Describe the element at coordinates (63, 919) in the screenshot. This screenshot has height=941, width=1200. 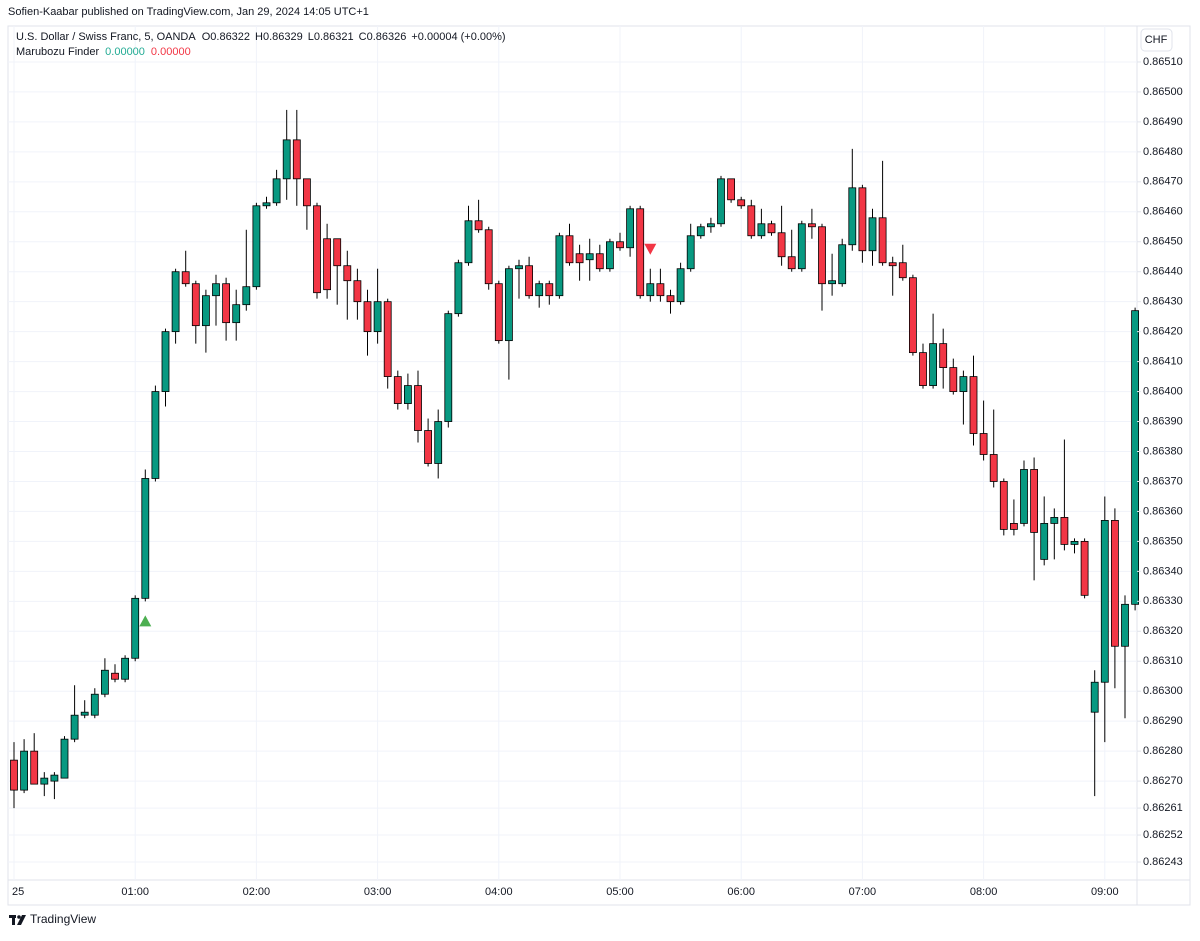
I see `footer-brand: TradingView` at that location.